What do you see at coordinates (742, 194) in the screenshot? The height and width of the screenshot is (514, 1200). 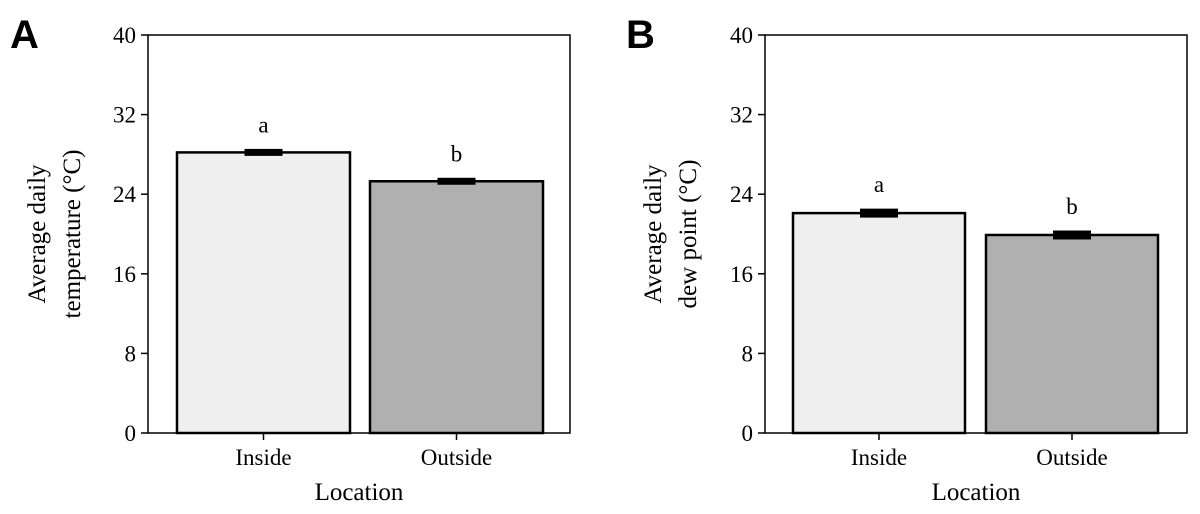 I see `panel-b-ytick-label: 24` at bounding box center [742, 194].